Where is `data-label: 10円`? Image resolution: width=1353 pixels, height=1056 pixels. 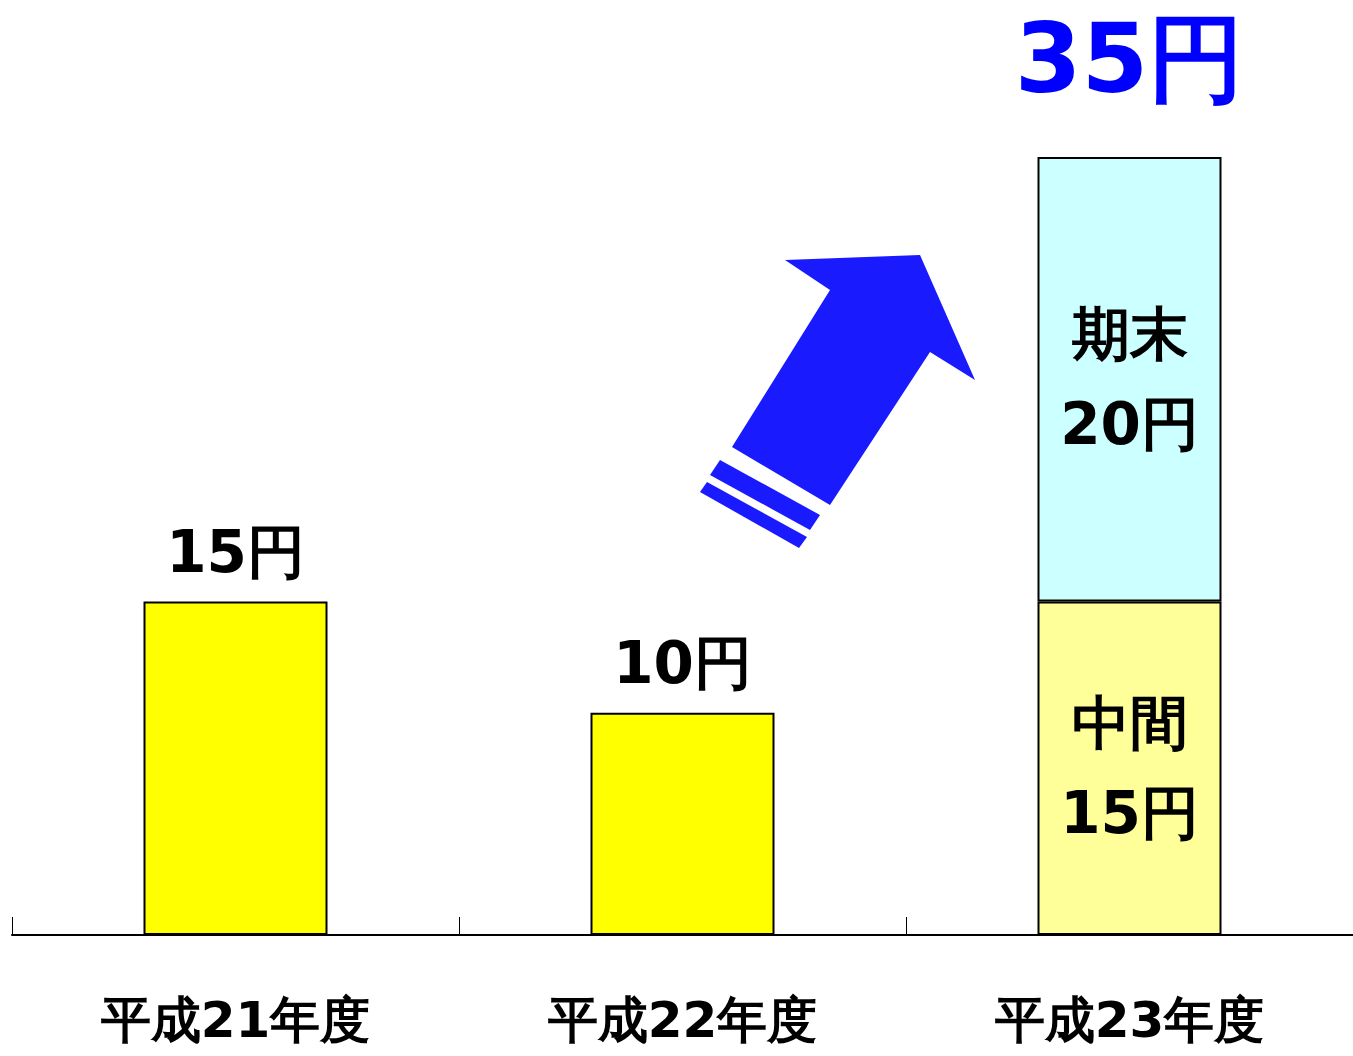 data-label: 10円 is located at coordinates (682, 662).